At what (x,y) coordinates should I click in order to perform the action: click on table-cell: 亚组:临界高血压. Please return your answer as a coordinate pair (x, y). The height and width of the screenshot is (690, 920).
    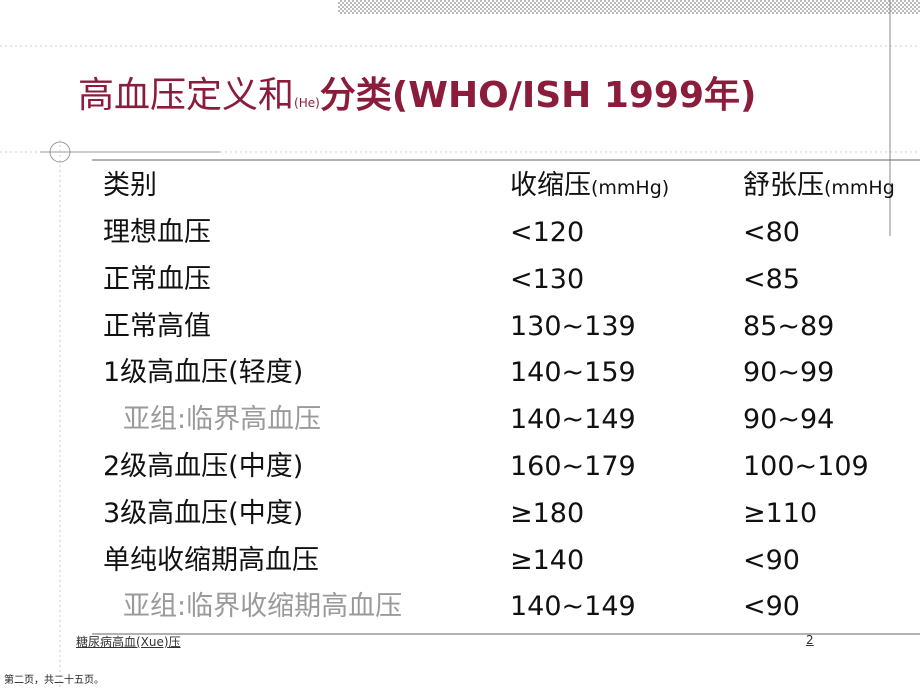
    Looking at the image, I should click on (222, 420).